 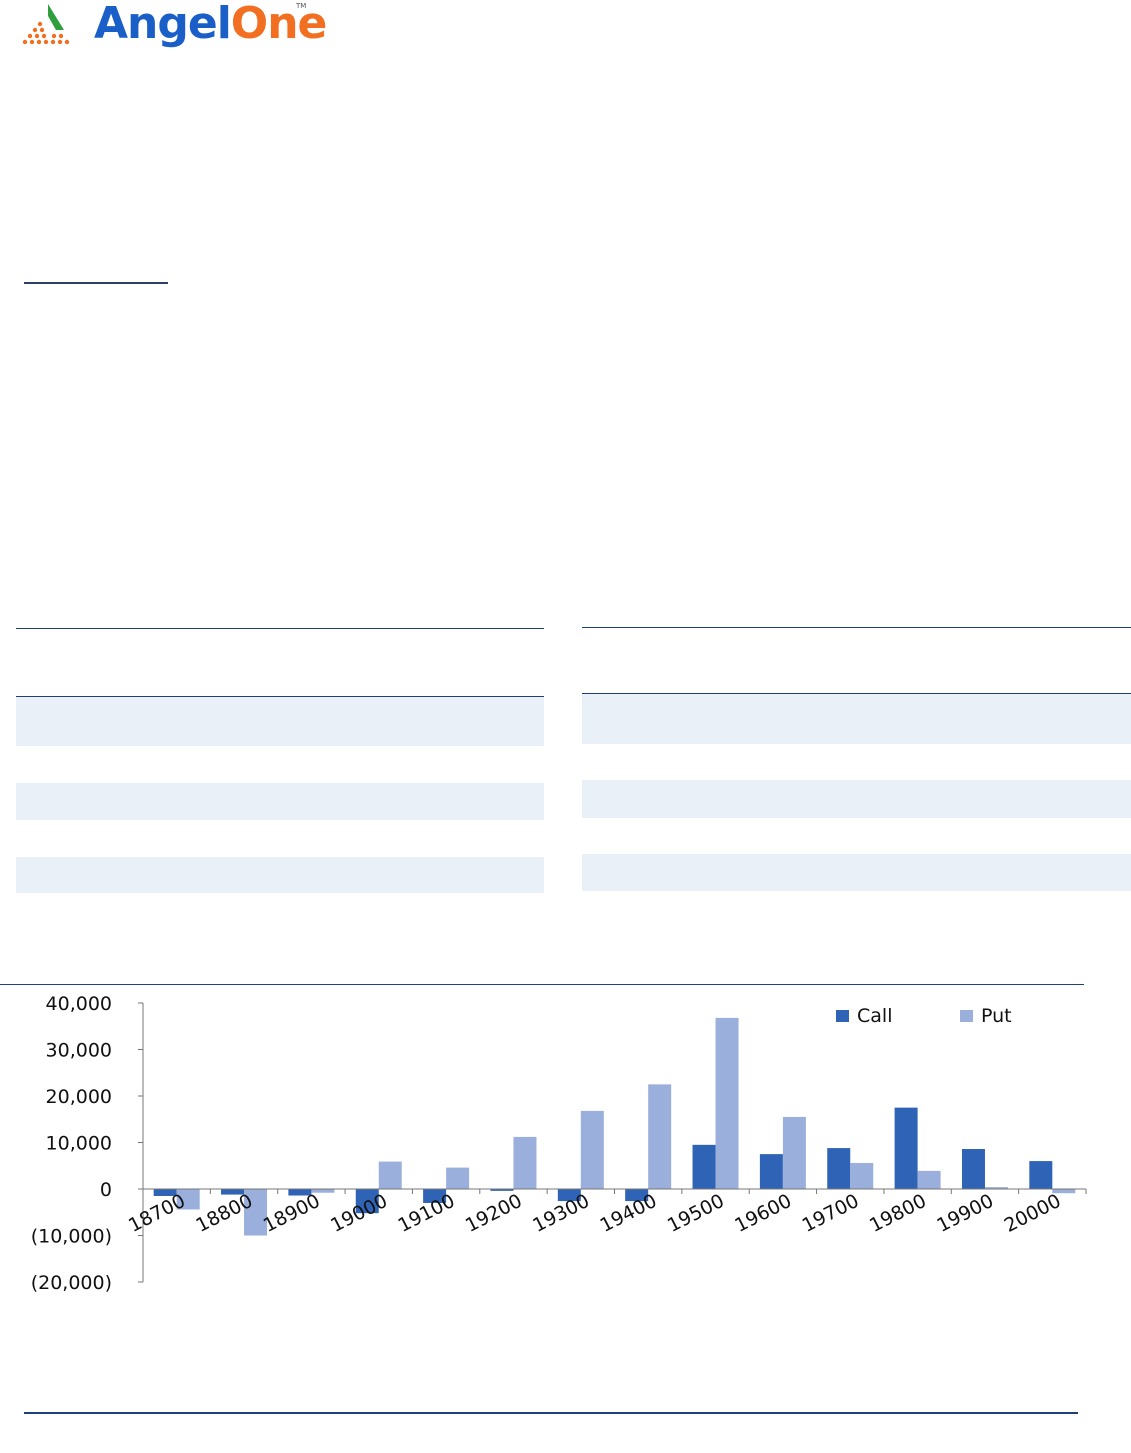 What do you see at coordinates (46, 24) in the screenshot?
I see `logo-triangle-icon` at bounding box center [46, 24].